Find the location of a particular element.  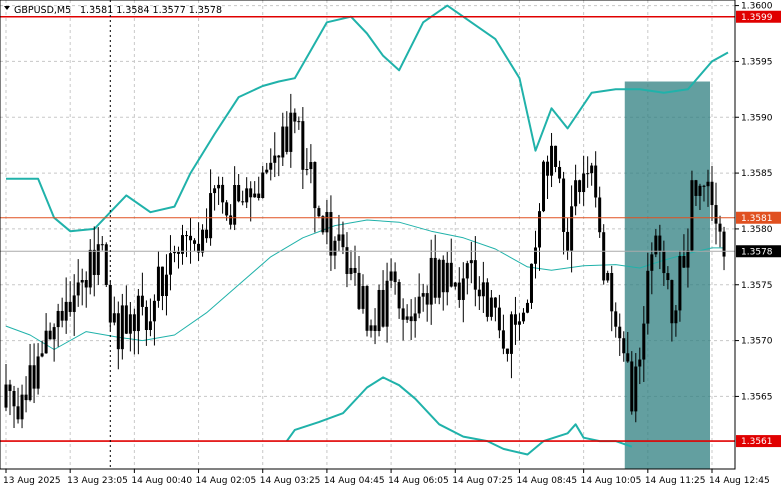

price-tick-label: 1.3565 is located at coordinates (757, 397).